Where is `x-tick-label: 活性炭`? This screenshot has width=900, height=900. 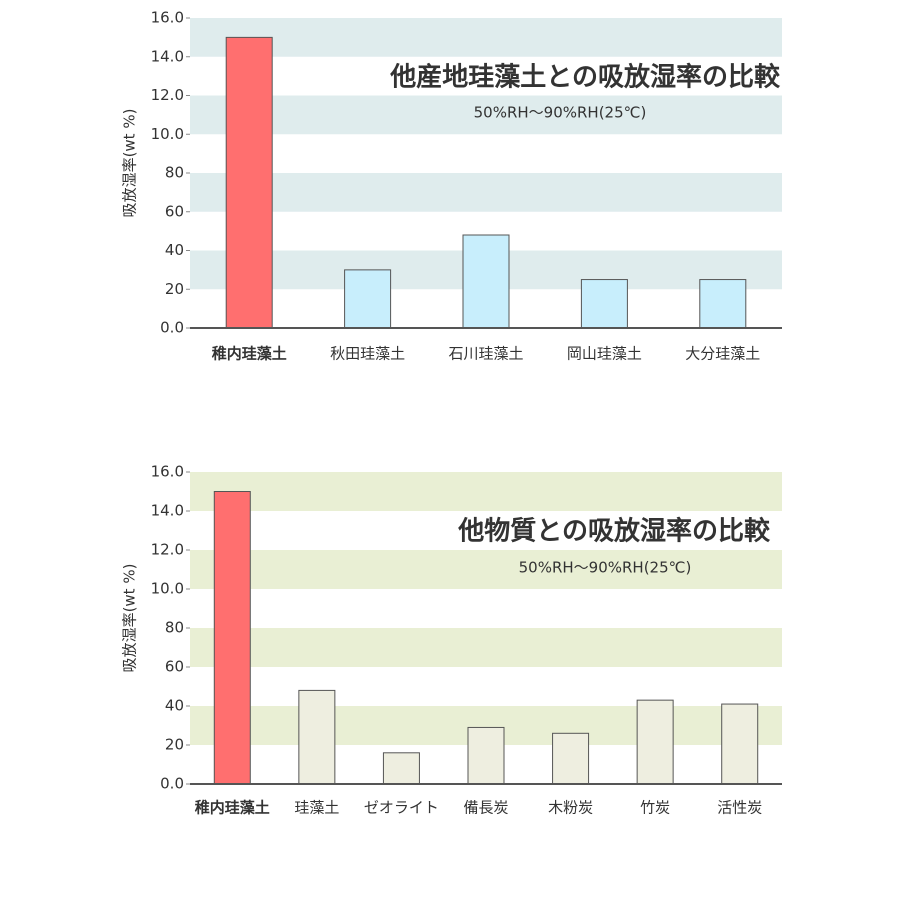 x-tick-label: 活性炭 is located at coordinates (739, 808).